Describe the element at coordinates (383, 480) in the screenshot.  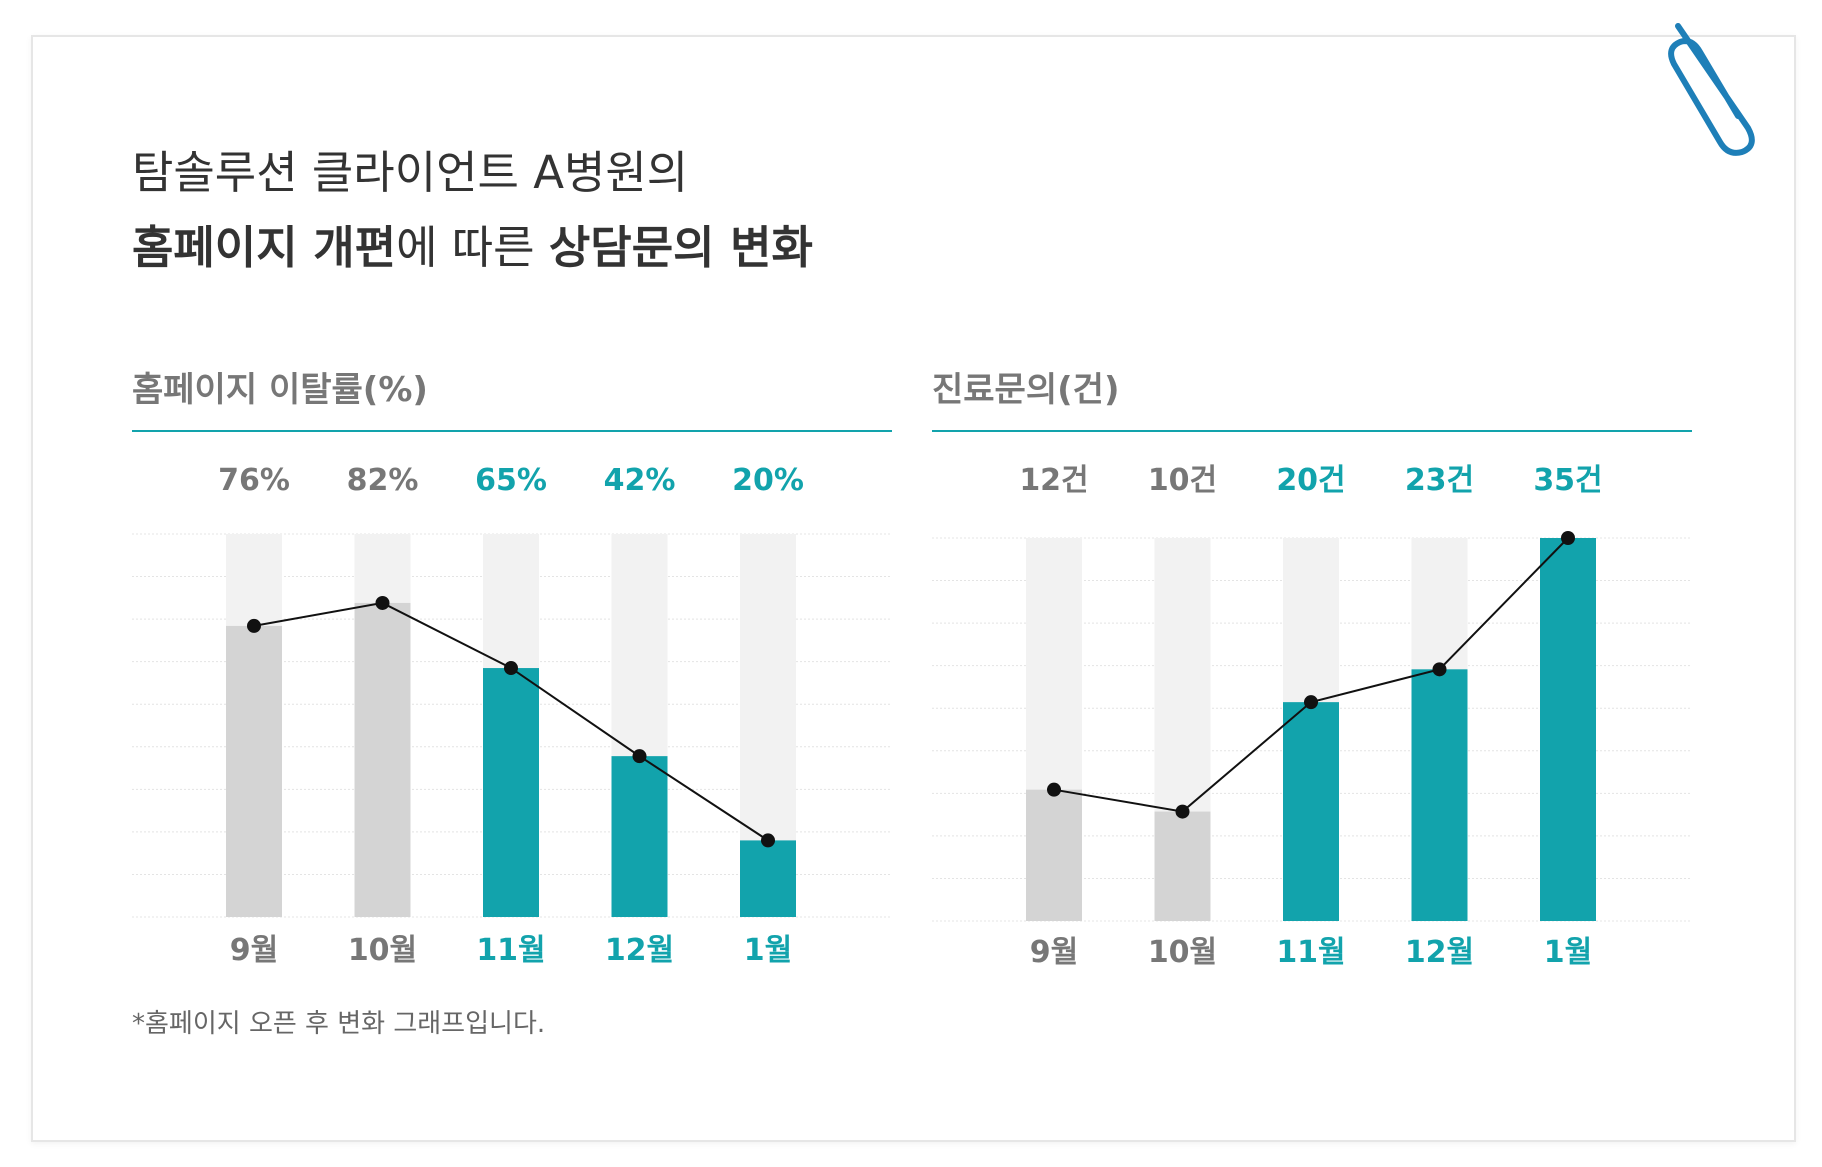
I see `value-label: 82%` at that location.